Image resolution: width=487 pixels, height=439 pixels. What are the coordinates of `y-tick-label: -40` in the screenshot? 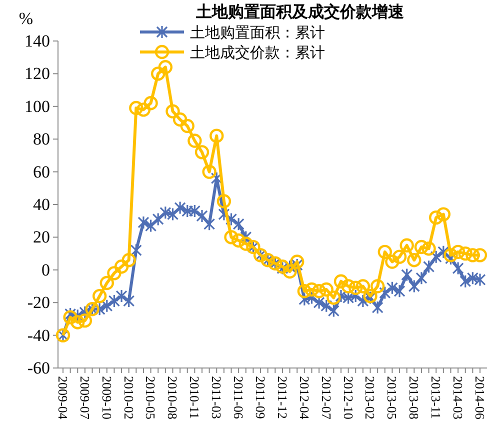 It's located at (38, 335).